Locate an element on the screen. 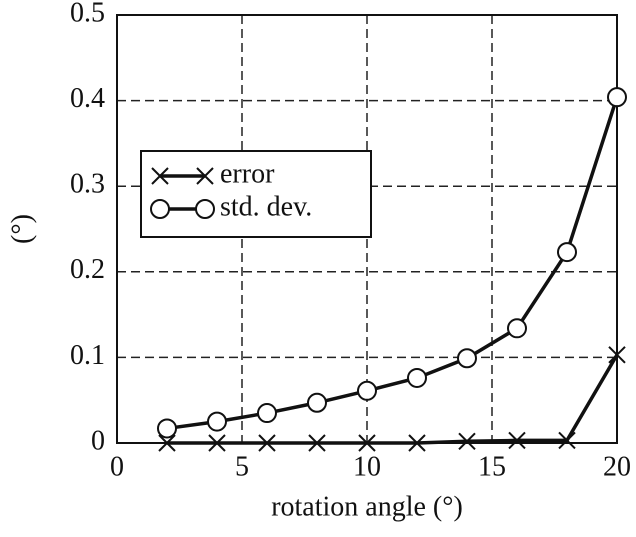 This screenshot has height=537, width=636. x-tick-label: 5 is located at coordinates (242, 466).